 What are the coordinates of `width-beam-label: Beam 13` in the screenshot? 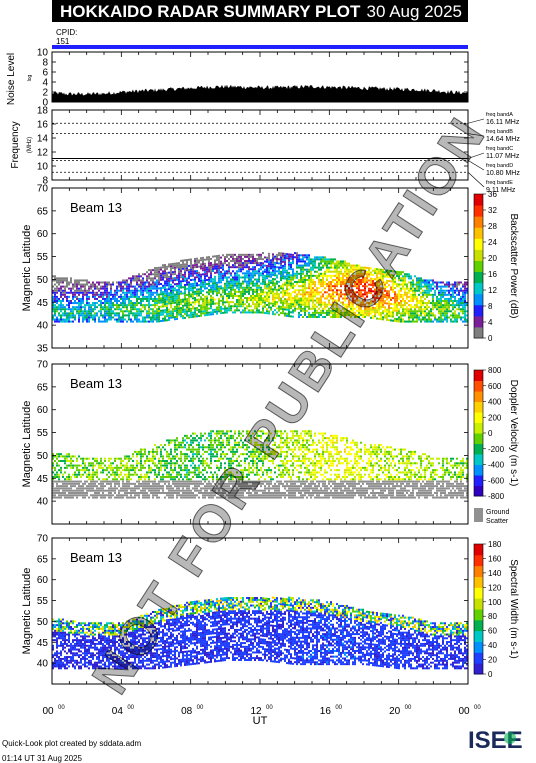 It's located at (96, 557).